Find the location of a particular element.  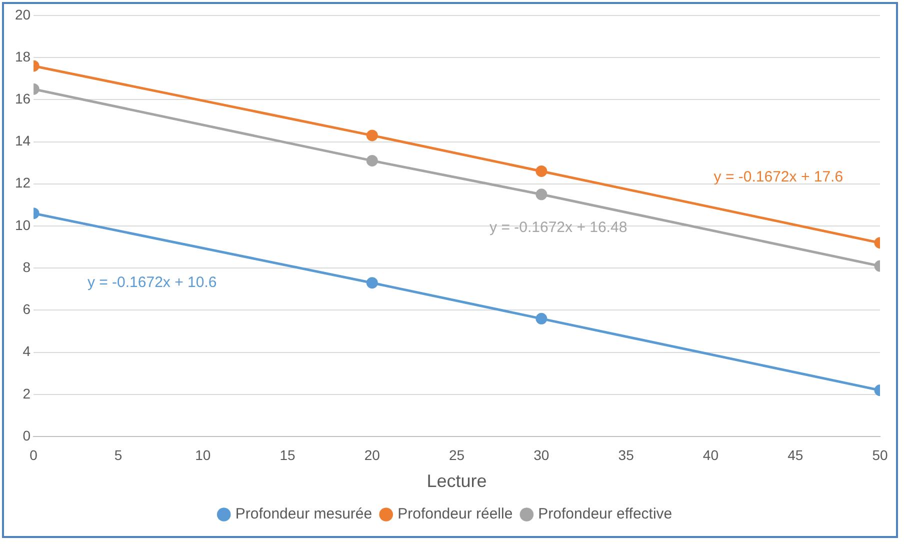

y-tick-label: 2 is located at coordinates (26, 393).